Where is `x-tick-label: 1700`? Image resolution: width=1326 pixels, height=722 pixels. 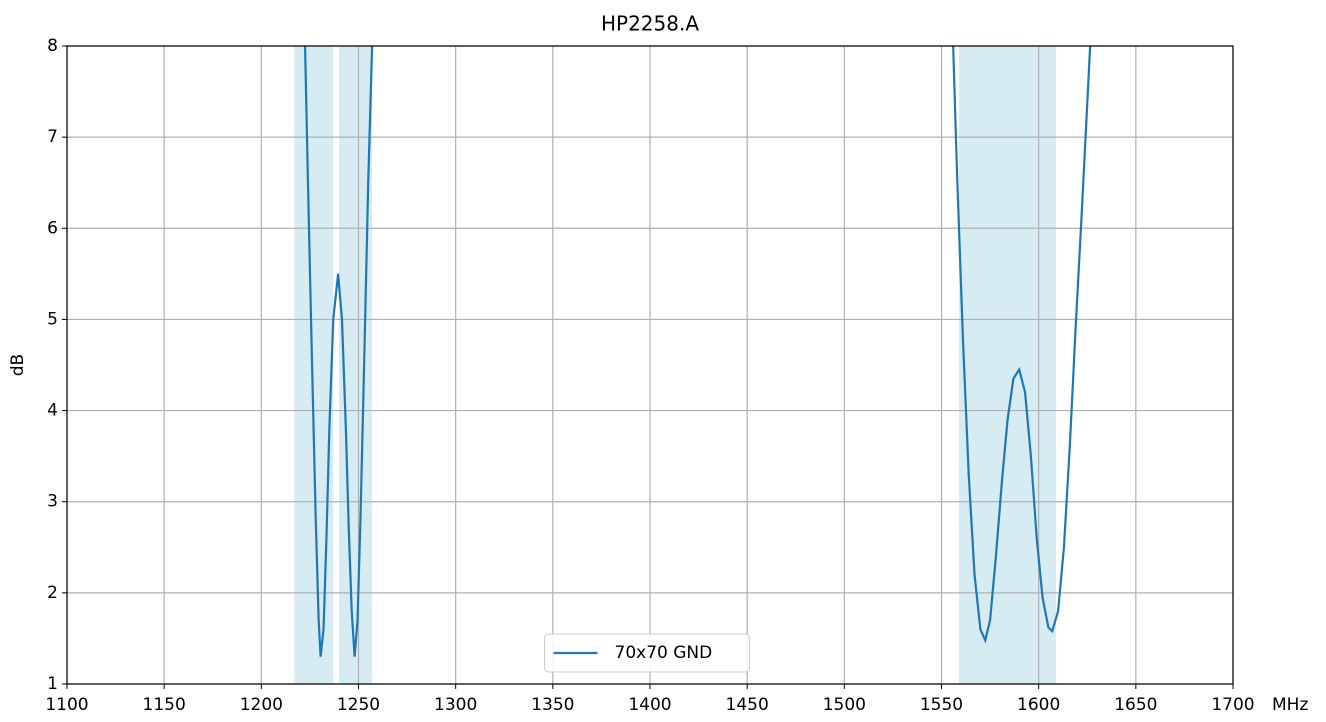 x-tick-label: 1700 is located at coordinates (1232, 705).